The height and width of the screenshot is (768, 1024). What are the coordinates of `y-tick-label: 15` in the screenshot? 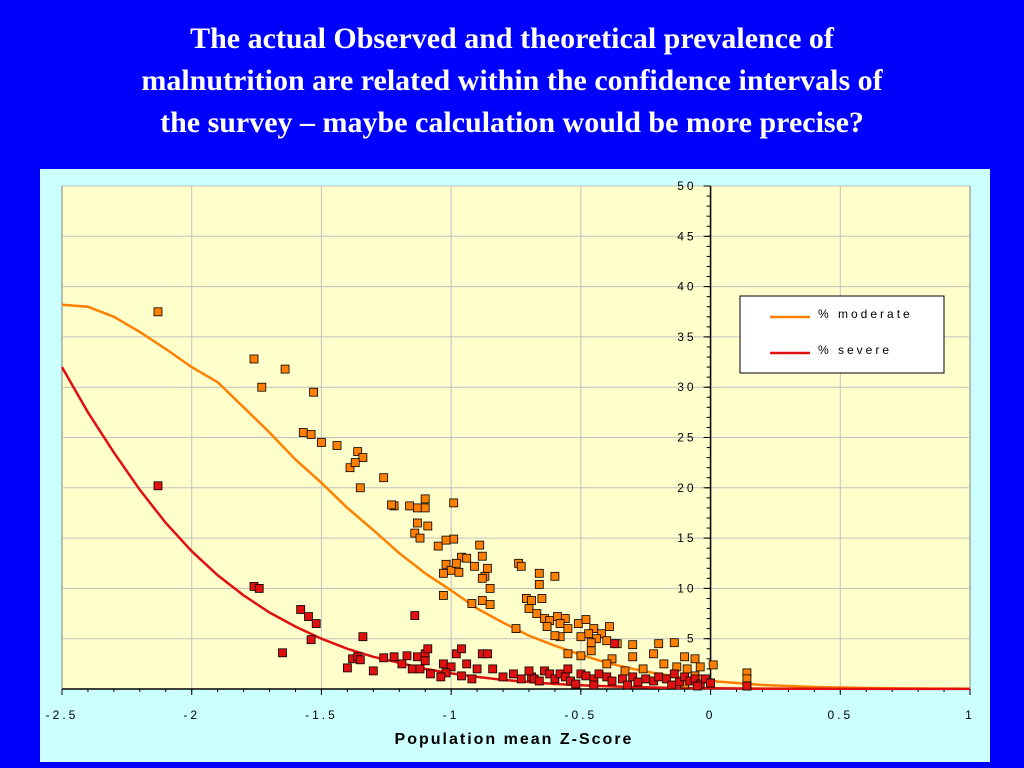 It's located at (686, 538).